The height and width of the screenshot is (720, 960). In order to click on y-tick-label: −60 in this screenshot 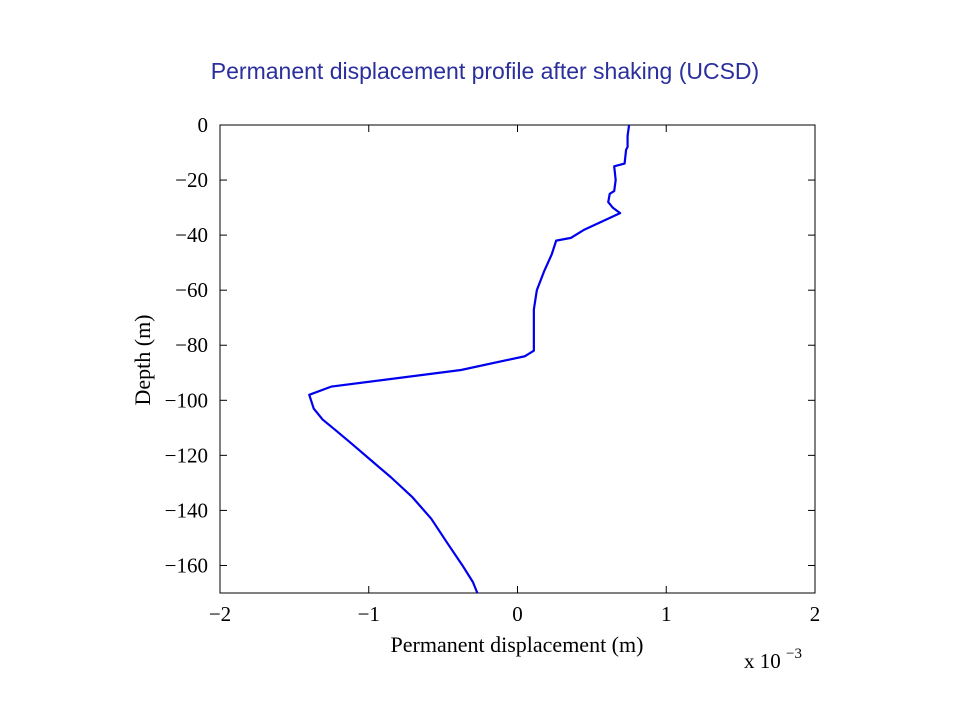, I will do `click(191, 290)`.